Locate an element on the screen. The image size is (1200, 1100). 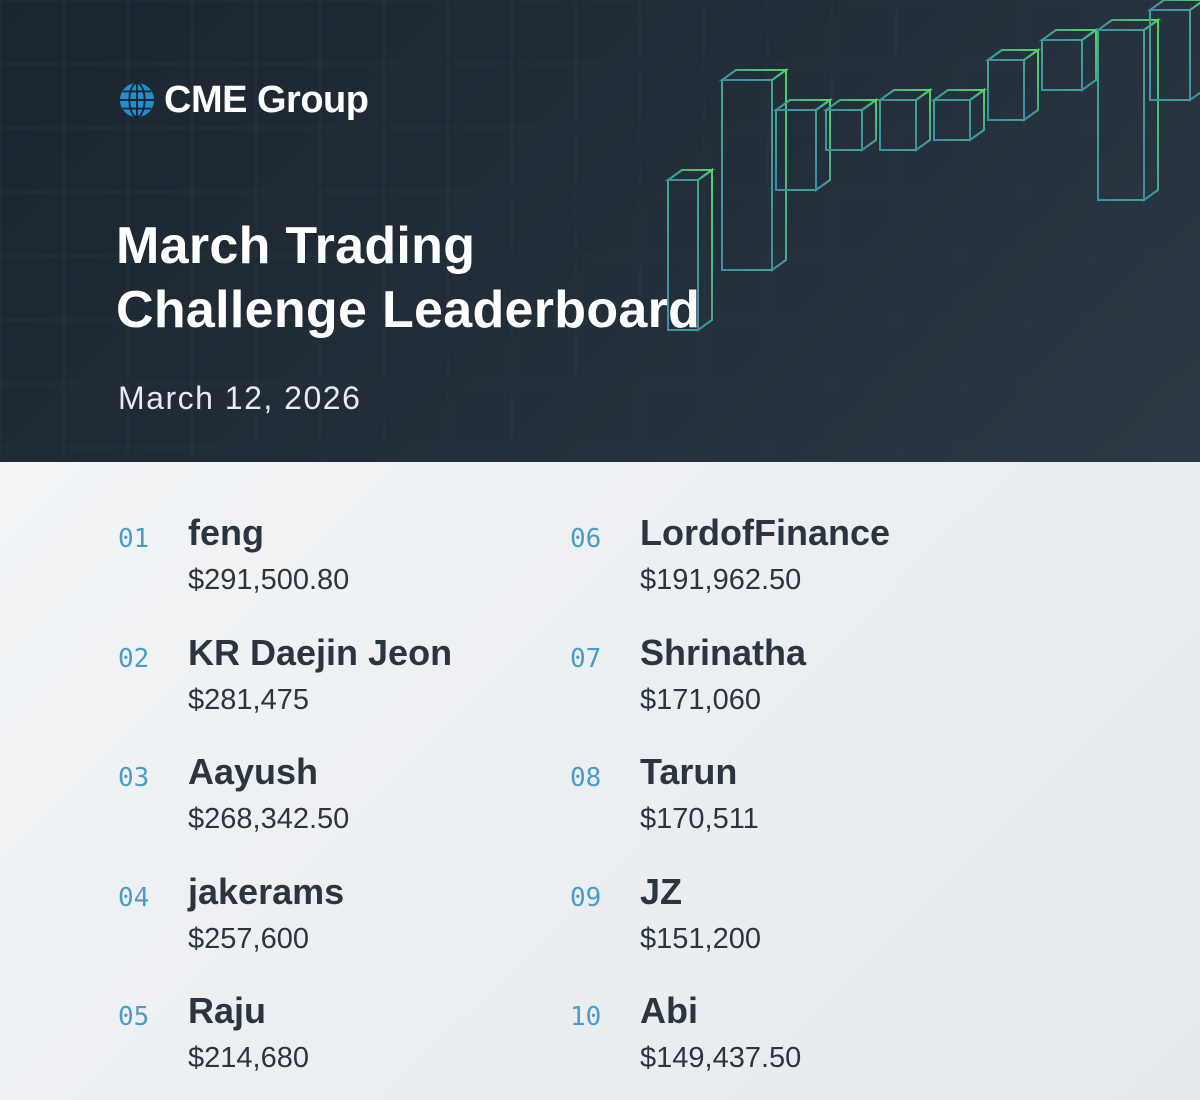
brand-logo: CME Group is located at coordinates (243, 100).